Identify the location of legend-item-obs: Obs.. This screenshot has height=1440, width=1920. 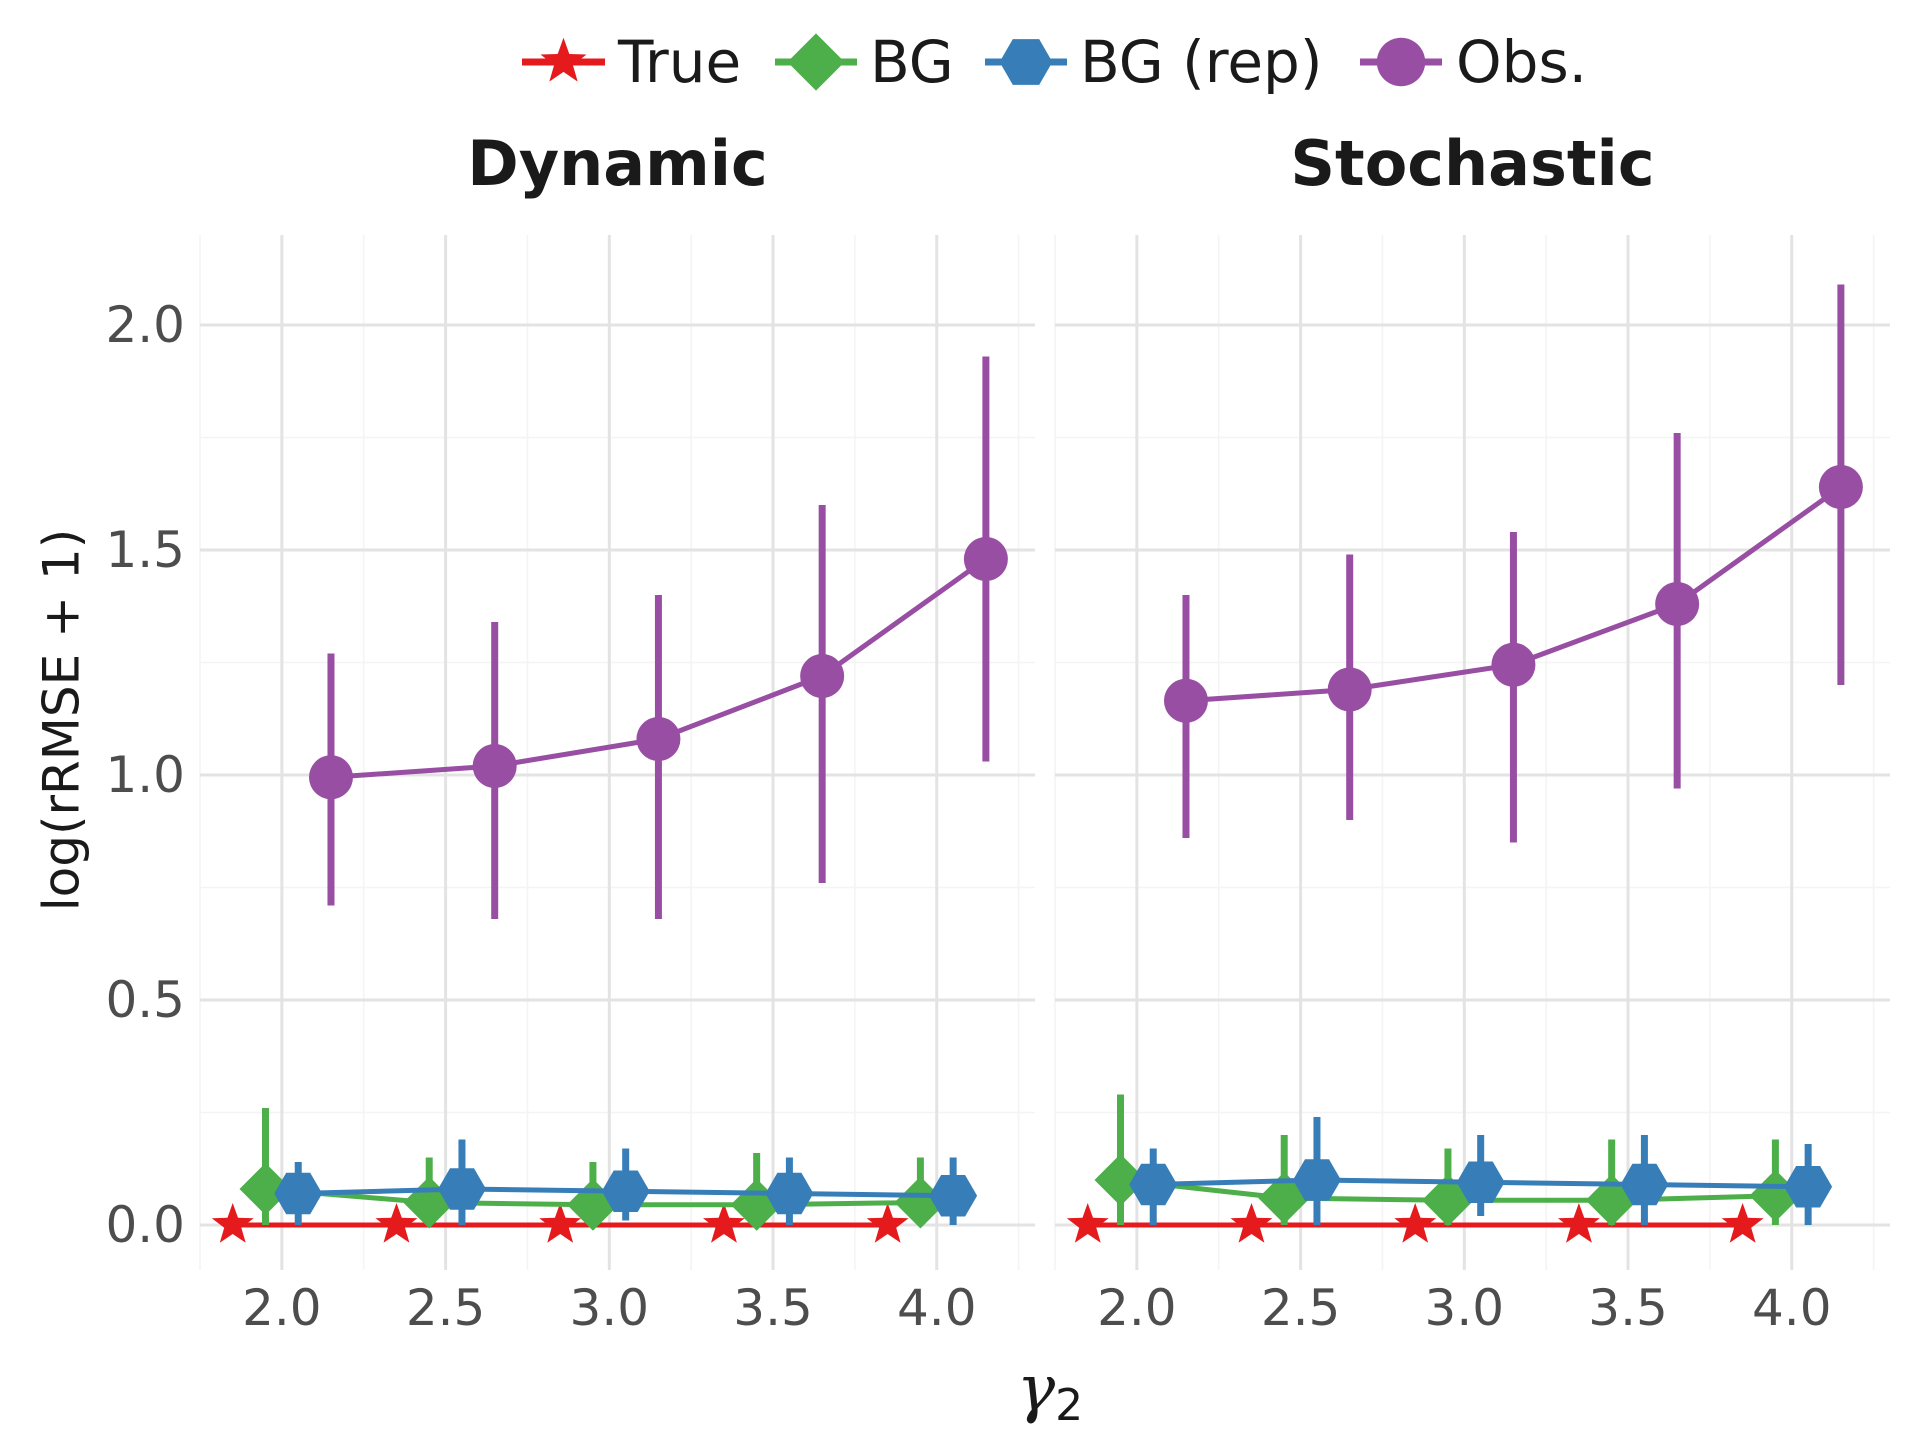
(1473, 62).